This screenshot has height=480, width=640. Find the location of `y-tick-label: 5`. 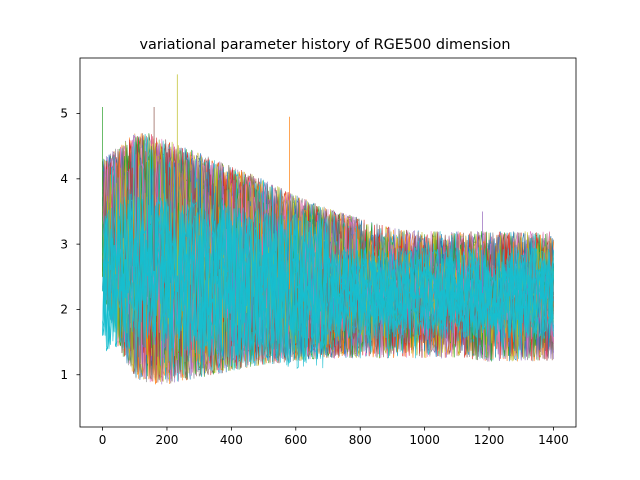

y-tick-label: 5 is located at coordinates (64, 114).